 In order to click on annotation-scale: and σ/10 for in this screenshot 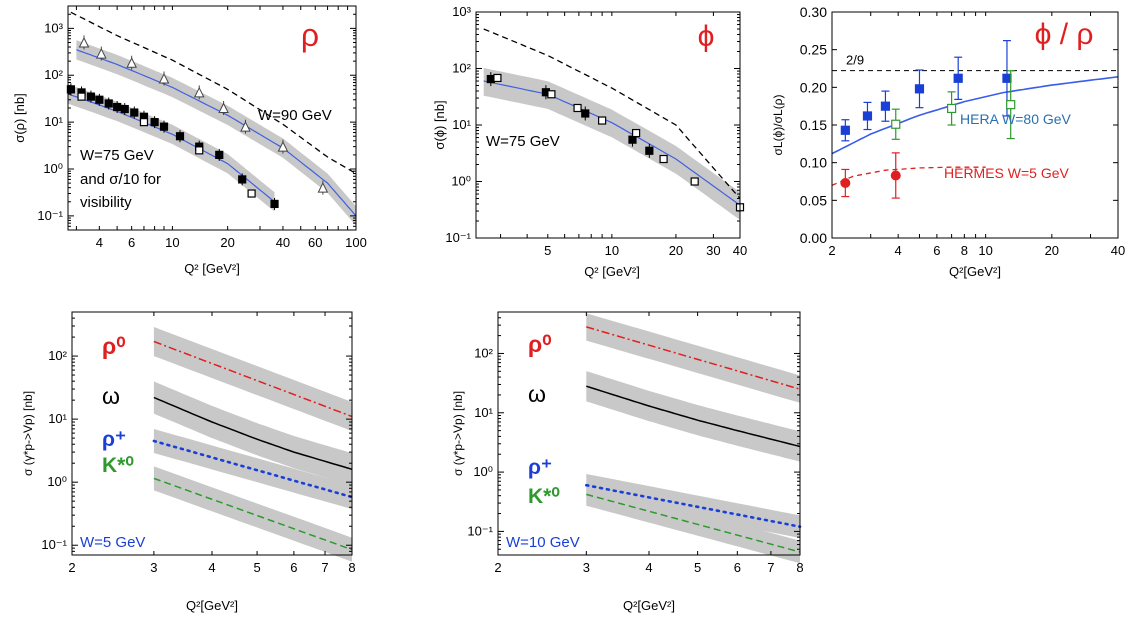, I will do `click(120, 179)`.